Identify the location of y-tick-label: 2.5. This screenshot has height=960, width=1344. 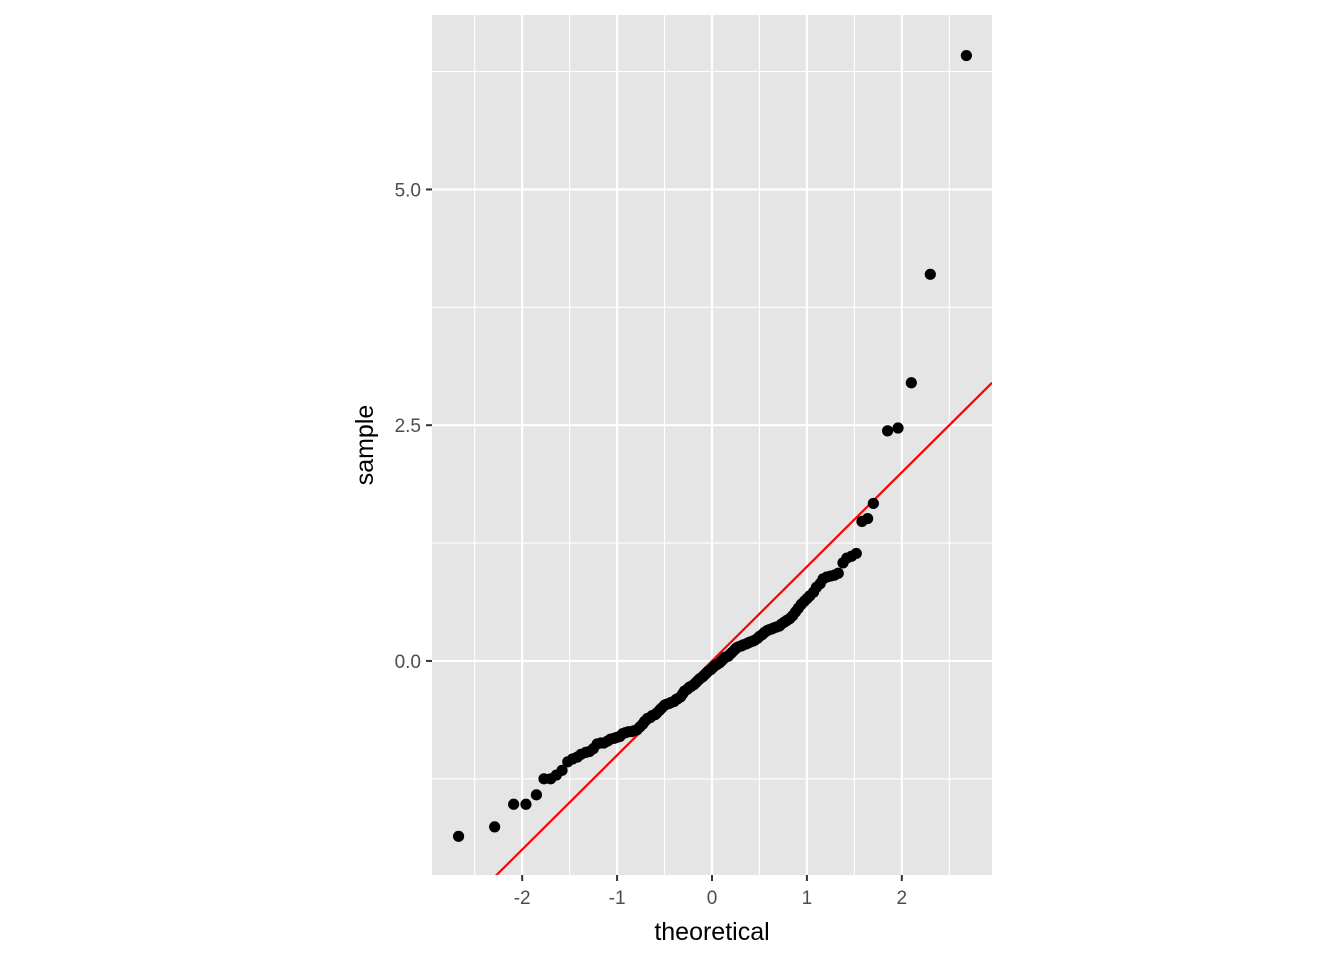
(408, 426).